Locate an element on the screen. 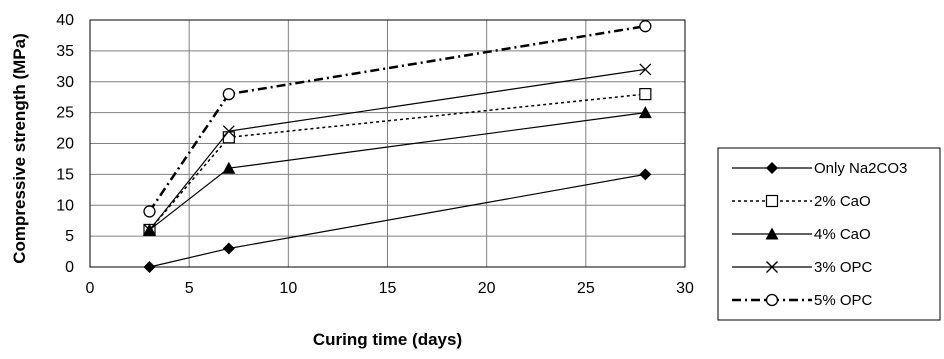 The image size is (944, 359). legend-label: 5% OPC is located at coordinates (843, 300).